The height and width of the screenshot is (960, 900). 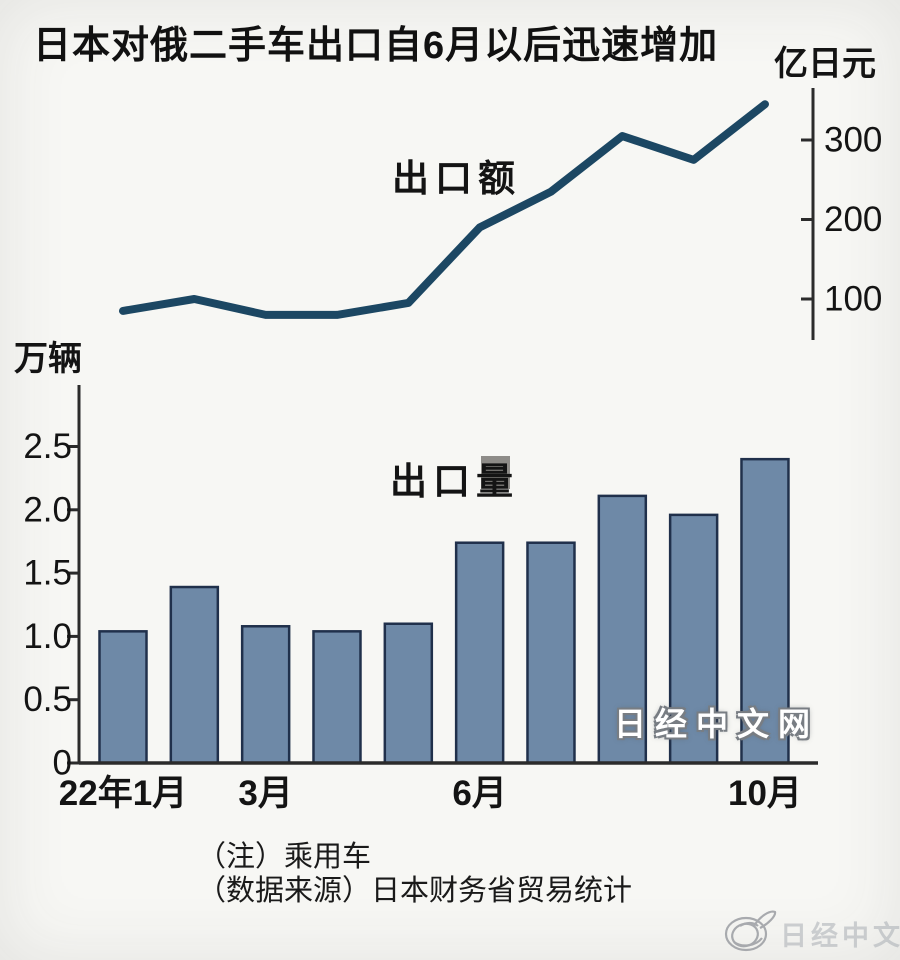 I want to click on bar-chart-tick-label: 0, so click(x=62, y=763).